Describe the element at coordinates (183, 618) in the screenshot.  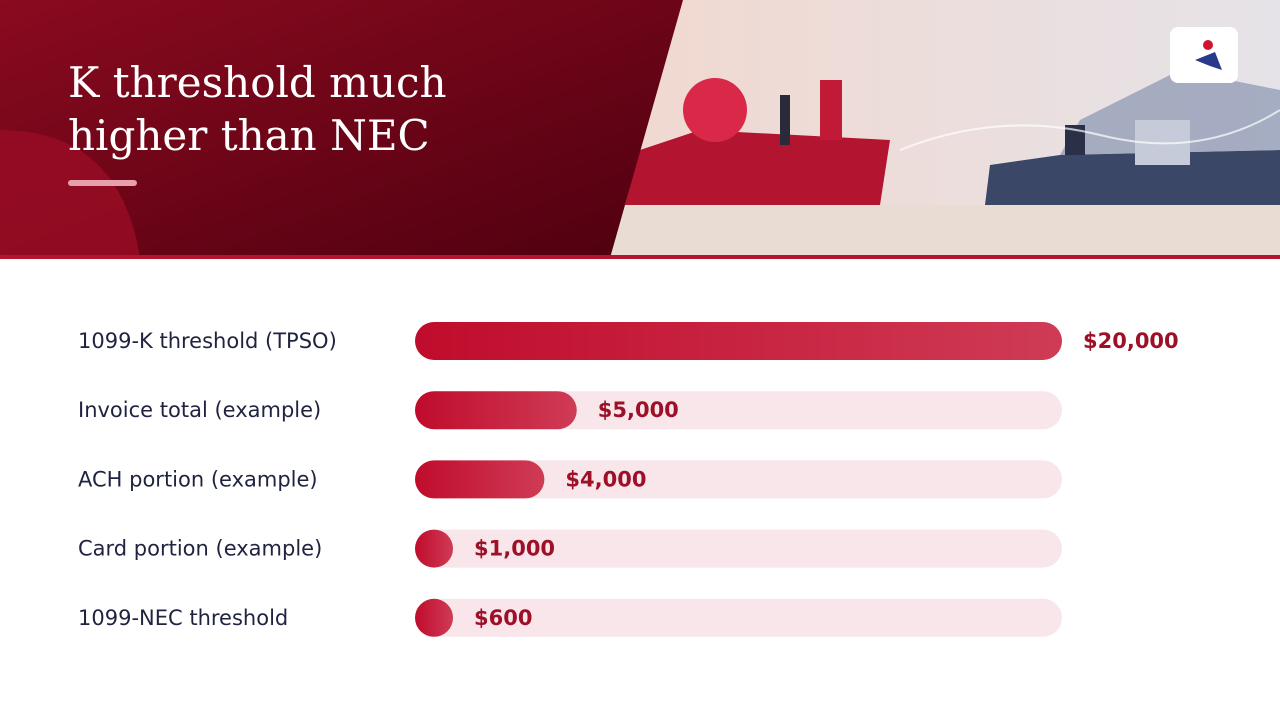
I see `category-label: 1099-NEC threshold` at that location.